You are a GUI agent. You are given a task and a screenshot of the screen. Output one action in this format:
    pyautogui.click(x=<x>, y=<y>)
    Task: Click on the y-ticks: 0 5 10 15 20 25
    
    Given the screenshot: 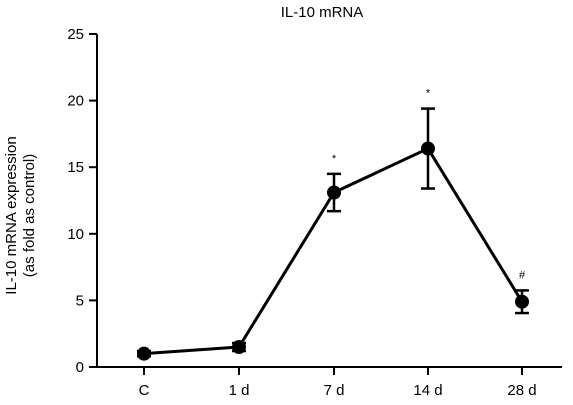 What is the action you would take?
    pyautogui.click(x=82, y=201)
    